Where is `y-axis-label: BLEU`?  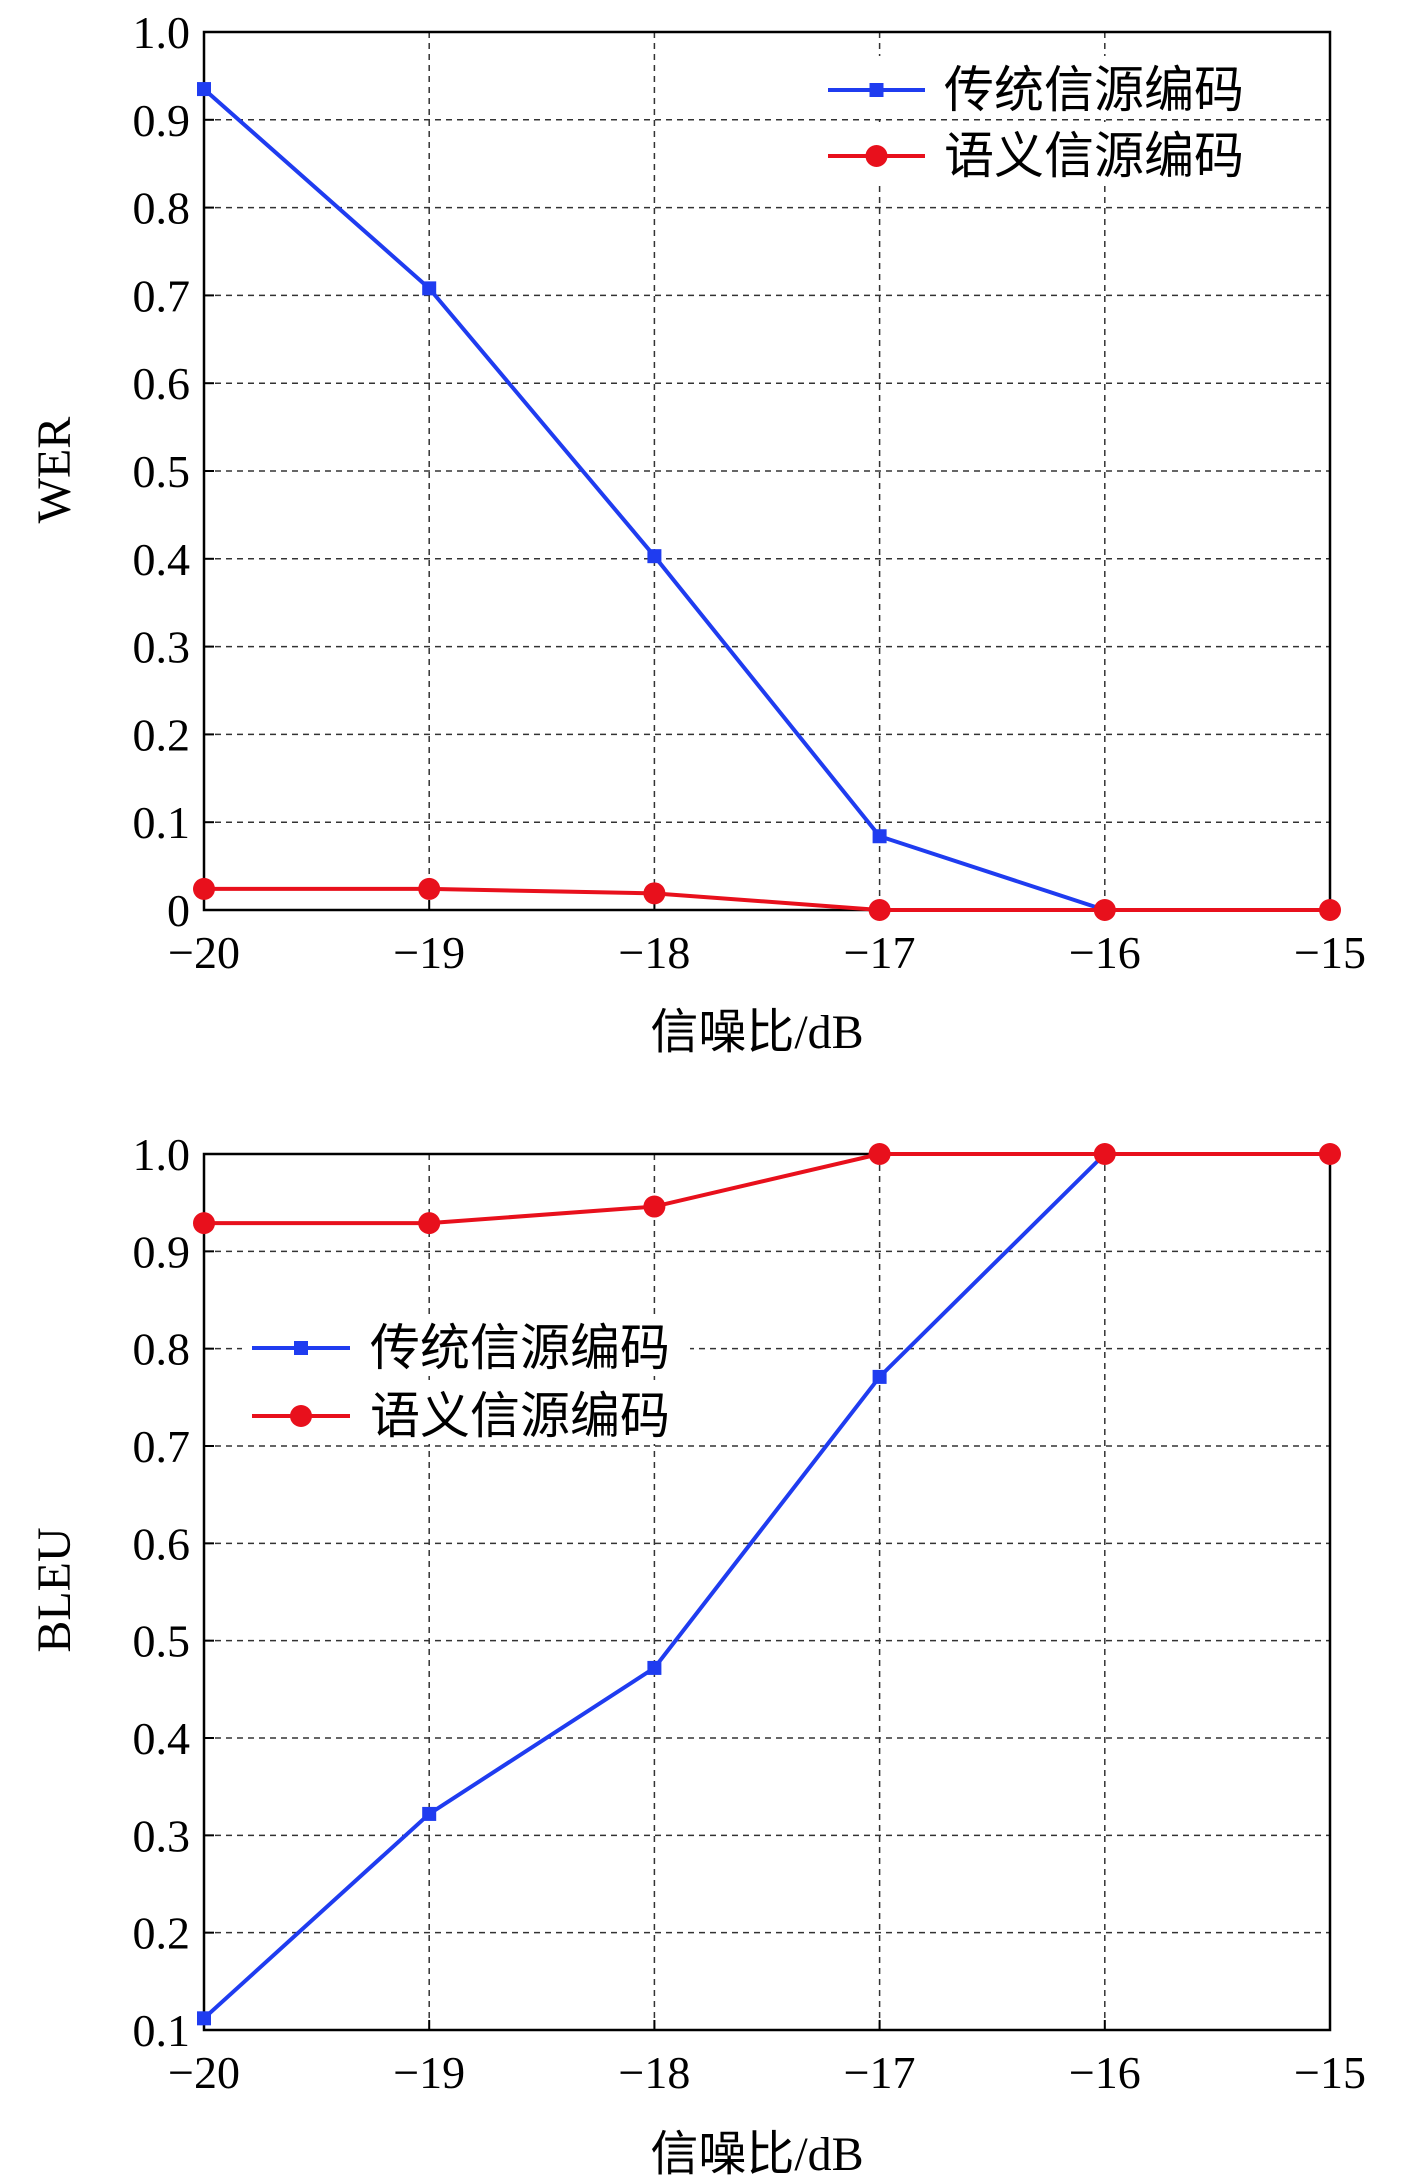 y-axis-label: BLEU is located at coordinates (54, 1589).